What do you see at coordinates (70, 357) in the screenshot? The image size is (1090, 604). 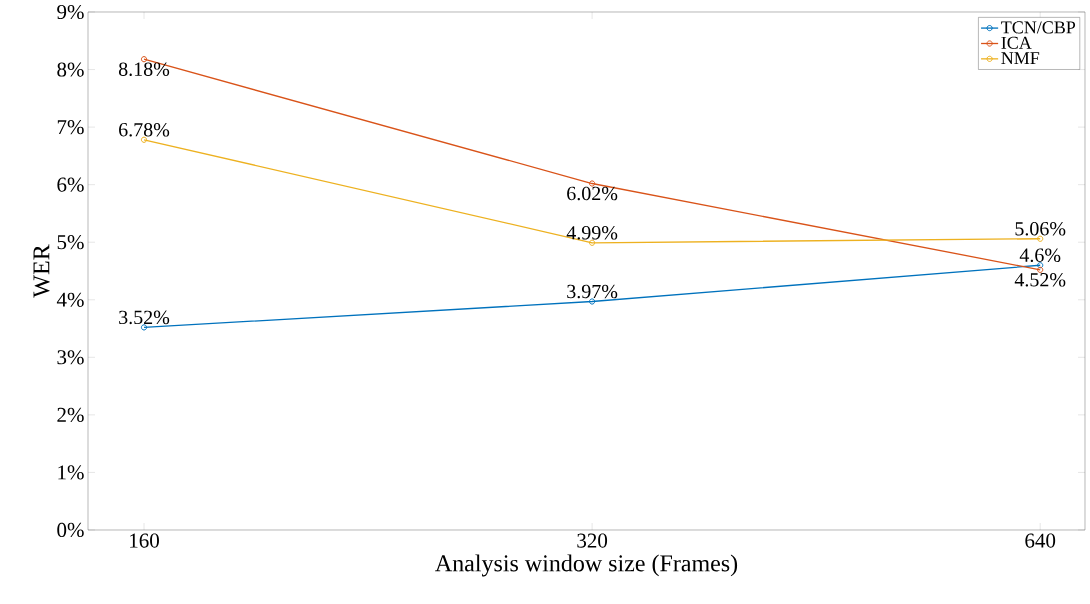 I see `y-tick-label: 3%` at bounding box center [70, 357].